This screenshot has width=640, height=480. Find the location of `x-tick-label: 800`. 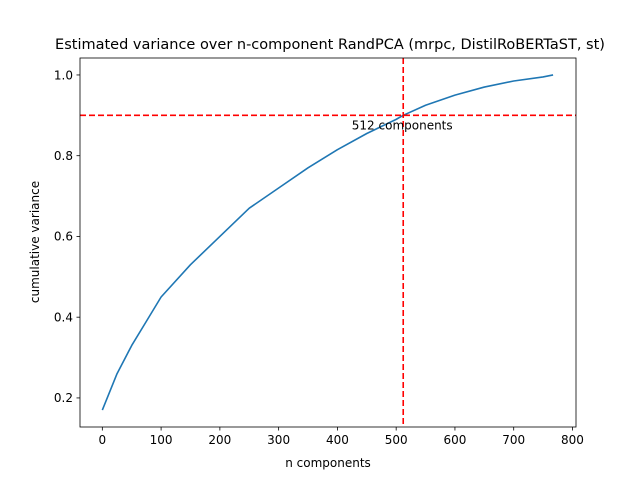

x-tick-label: 800 is located at coordinates (572, 440).